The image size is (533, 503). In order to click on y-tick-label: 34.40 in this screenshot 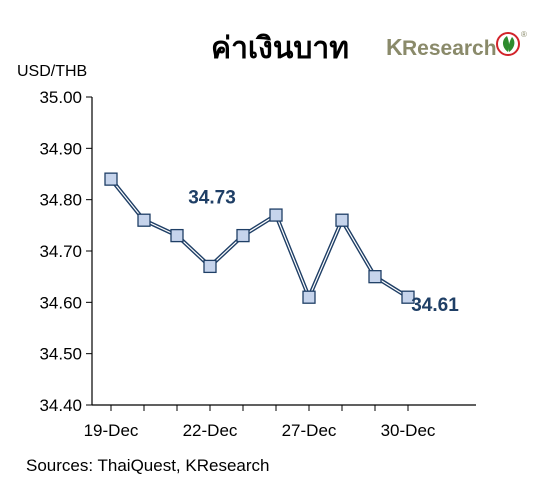, I will do `click(60, 405)`.